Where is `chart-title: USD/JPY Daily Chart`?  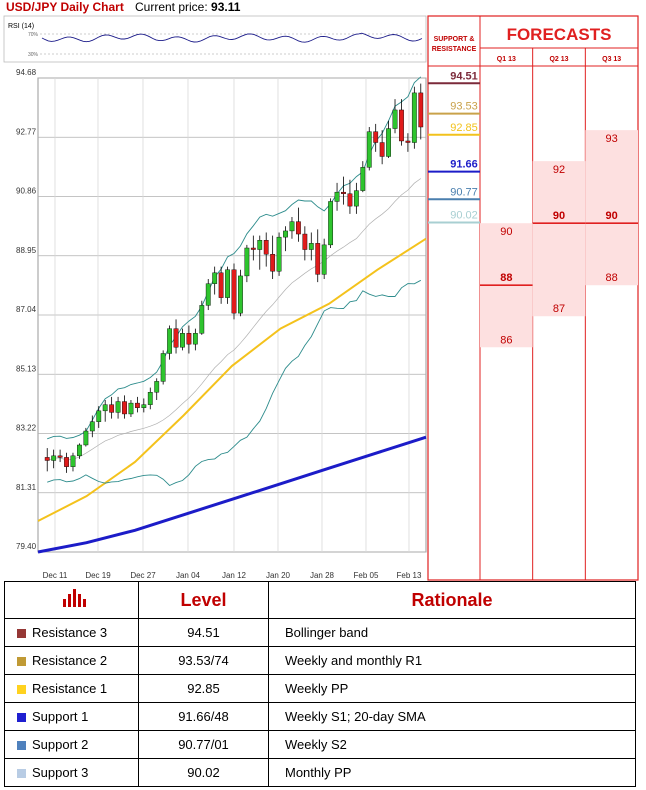
chart-title: USD/JPY Daily Chart is located at coordinates (65, 7).